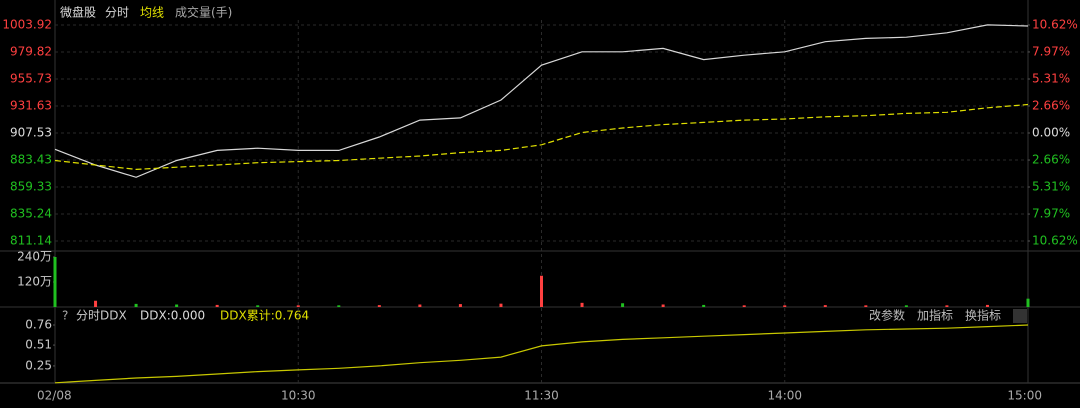 This screenshot has width=1080, height=408. I want to click on y-tick-label: 120万, so click(34, 282).